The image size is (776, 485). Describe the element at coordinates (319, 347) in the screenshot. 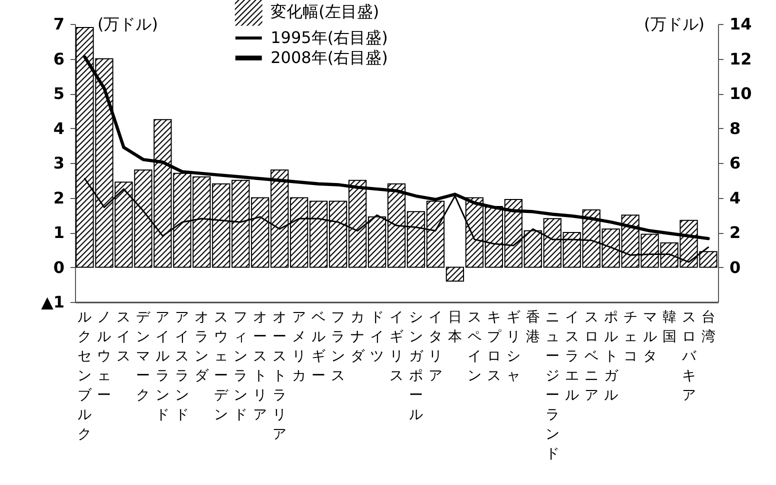

I see `x-tick-label: ベルギー` at that location.